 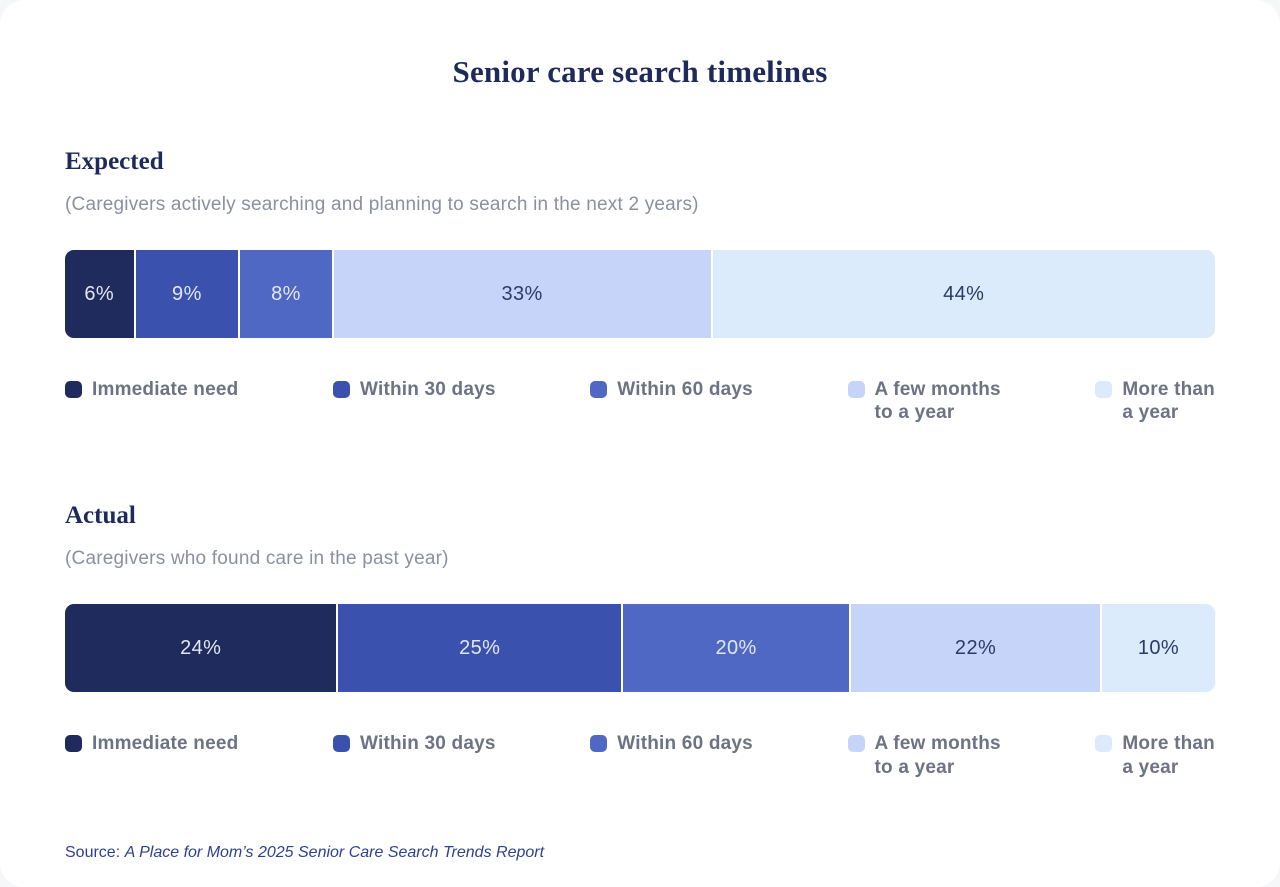 I want to click on stacked-bar-expected: 6% 9% 8% 33% 44%, so click(x=640, y=294).